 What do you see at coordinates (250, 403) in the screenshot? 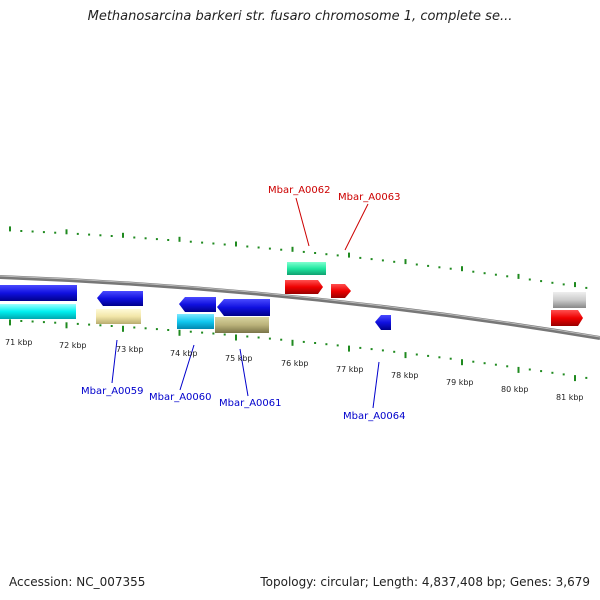
I see `gene-label-mbar-a0061: Mbar_A0061` at bounding box center [250, 403].